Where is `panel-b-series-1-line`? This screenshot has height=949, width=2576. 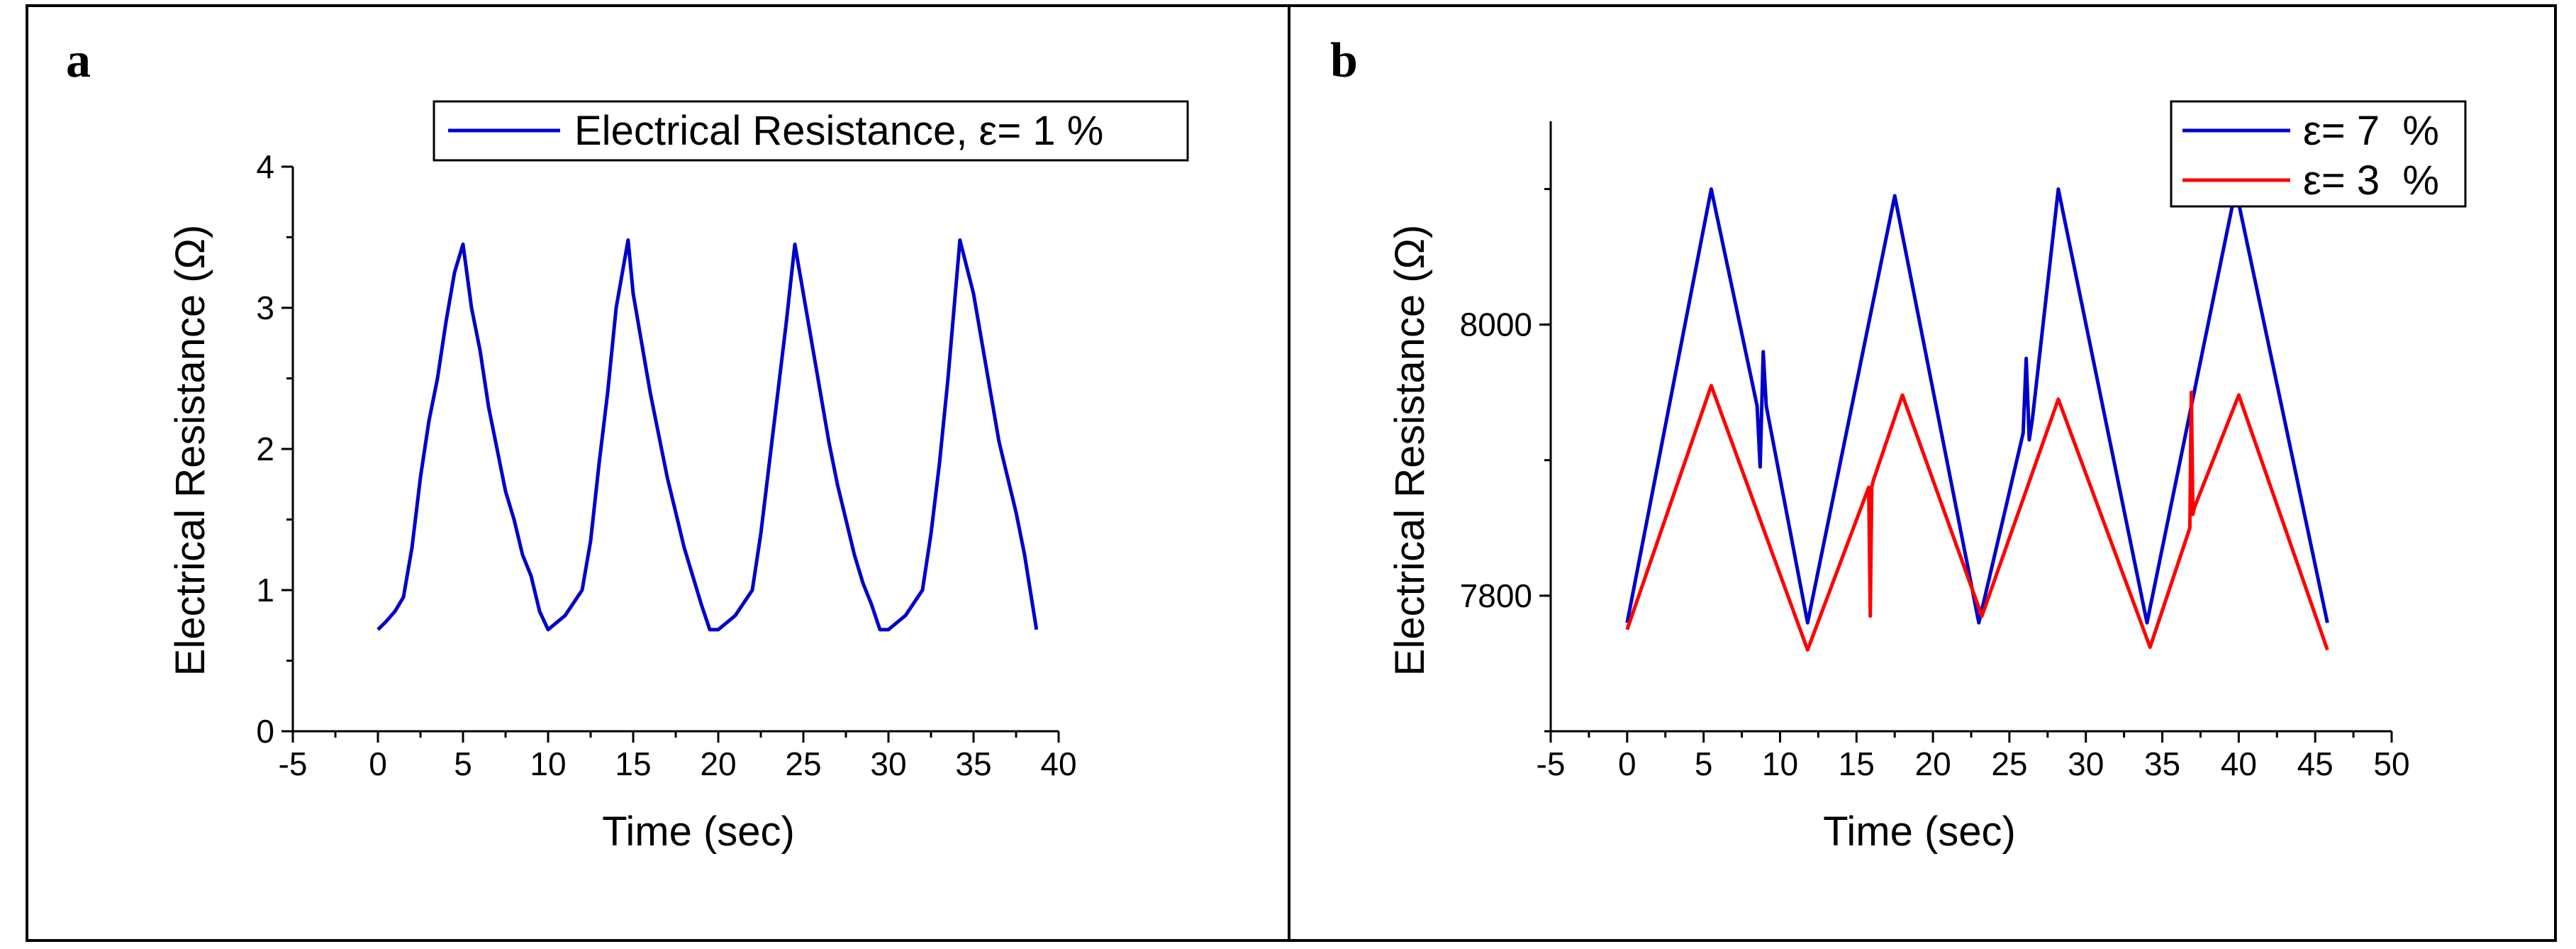
panel-b-series-1-line is located at coordinates (1977, 406).